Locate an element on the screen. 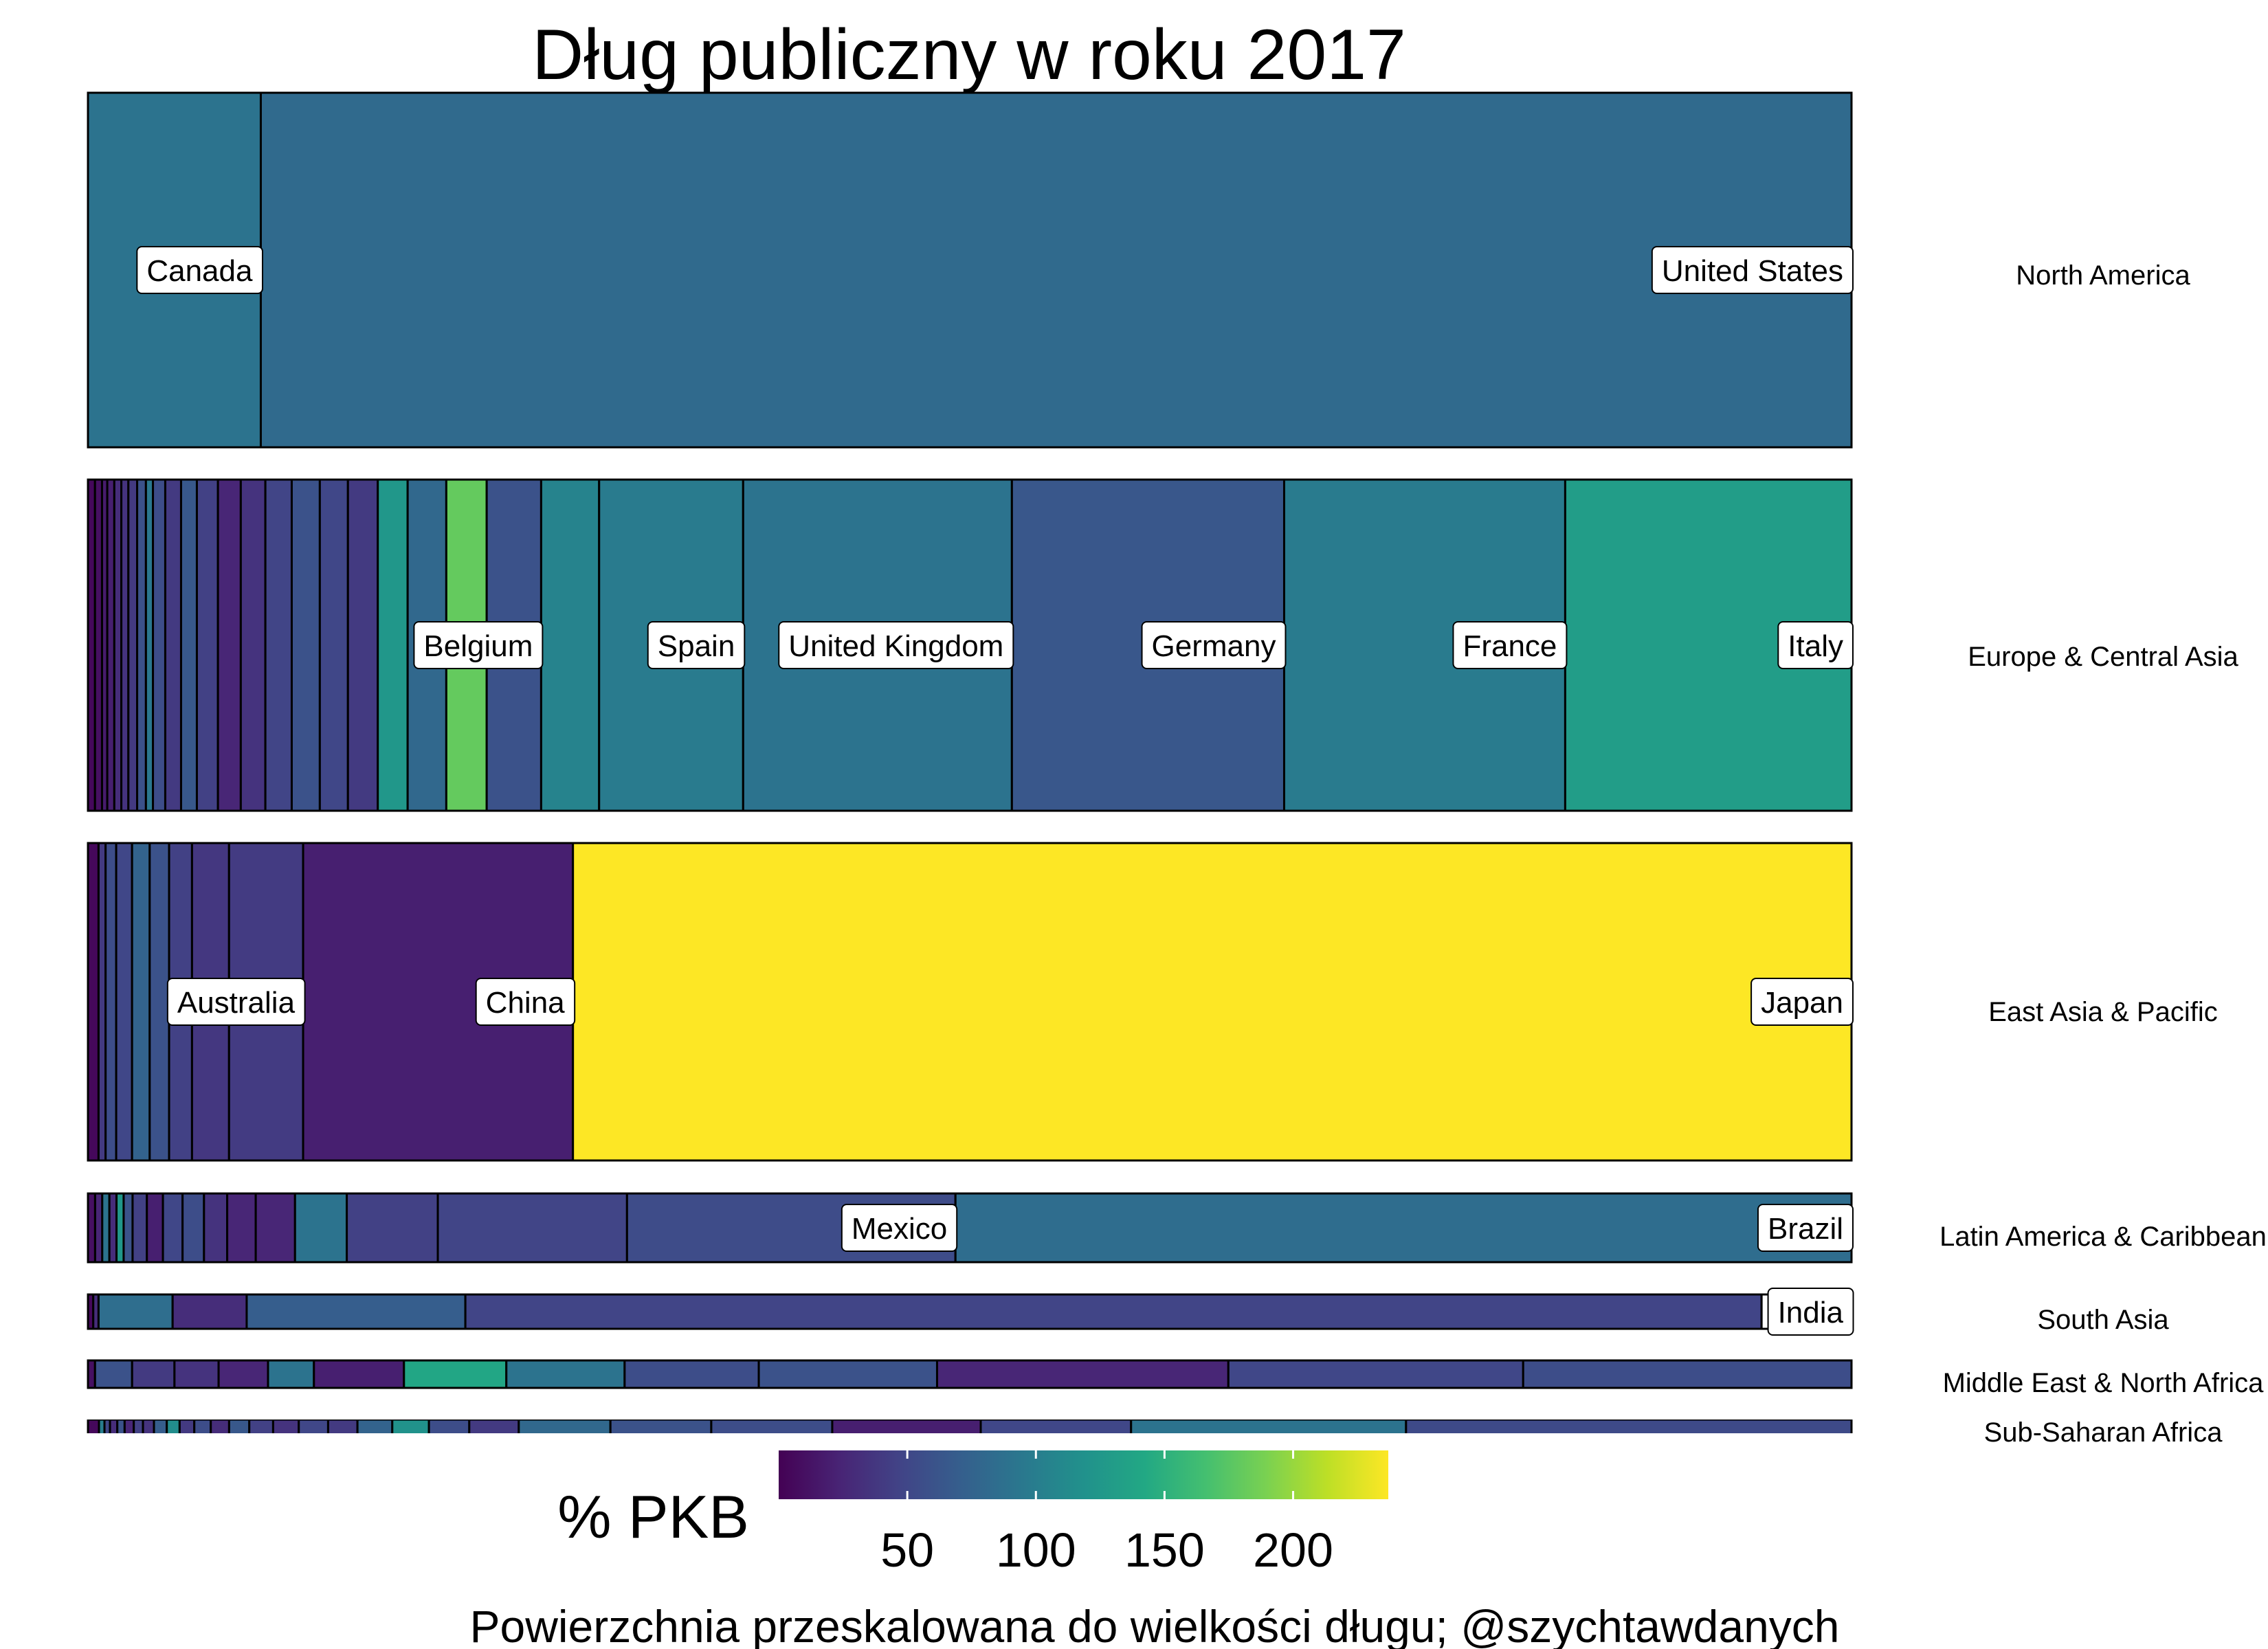 The image size is (2268, 1649). region-label: East Asia & Pacific is located at coordinates (2102, 1012).